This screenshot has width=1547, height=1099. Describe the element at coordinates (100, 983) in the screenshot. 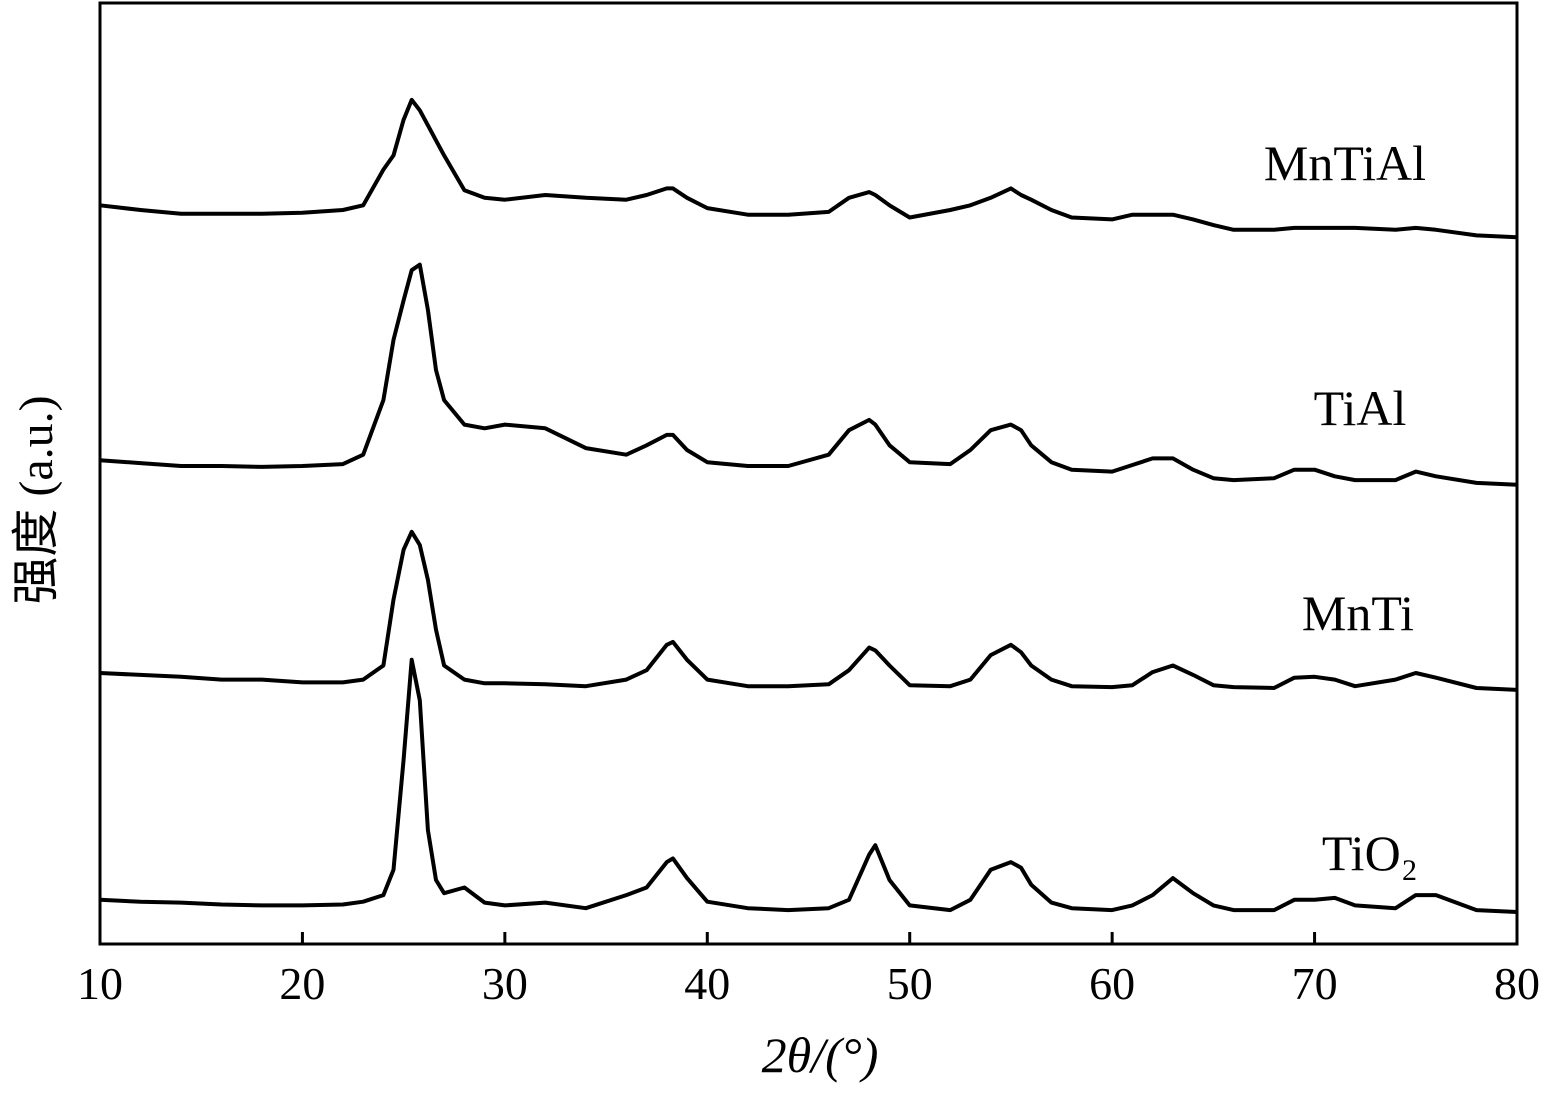

I see `x-tick-label: 10` at that location.